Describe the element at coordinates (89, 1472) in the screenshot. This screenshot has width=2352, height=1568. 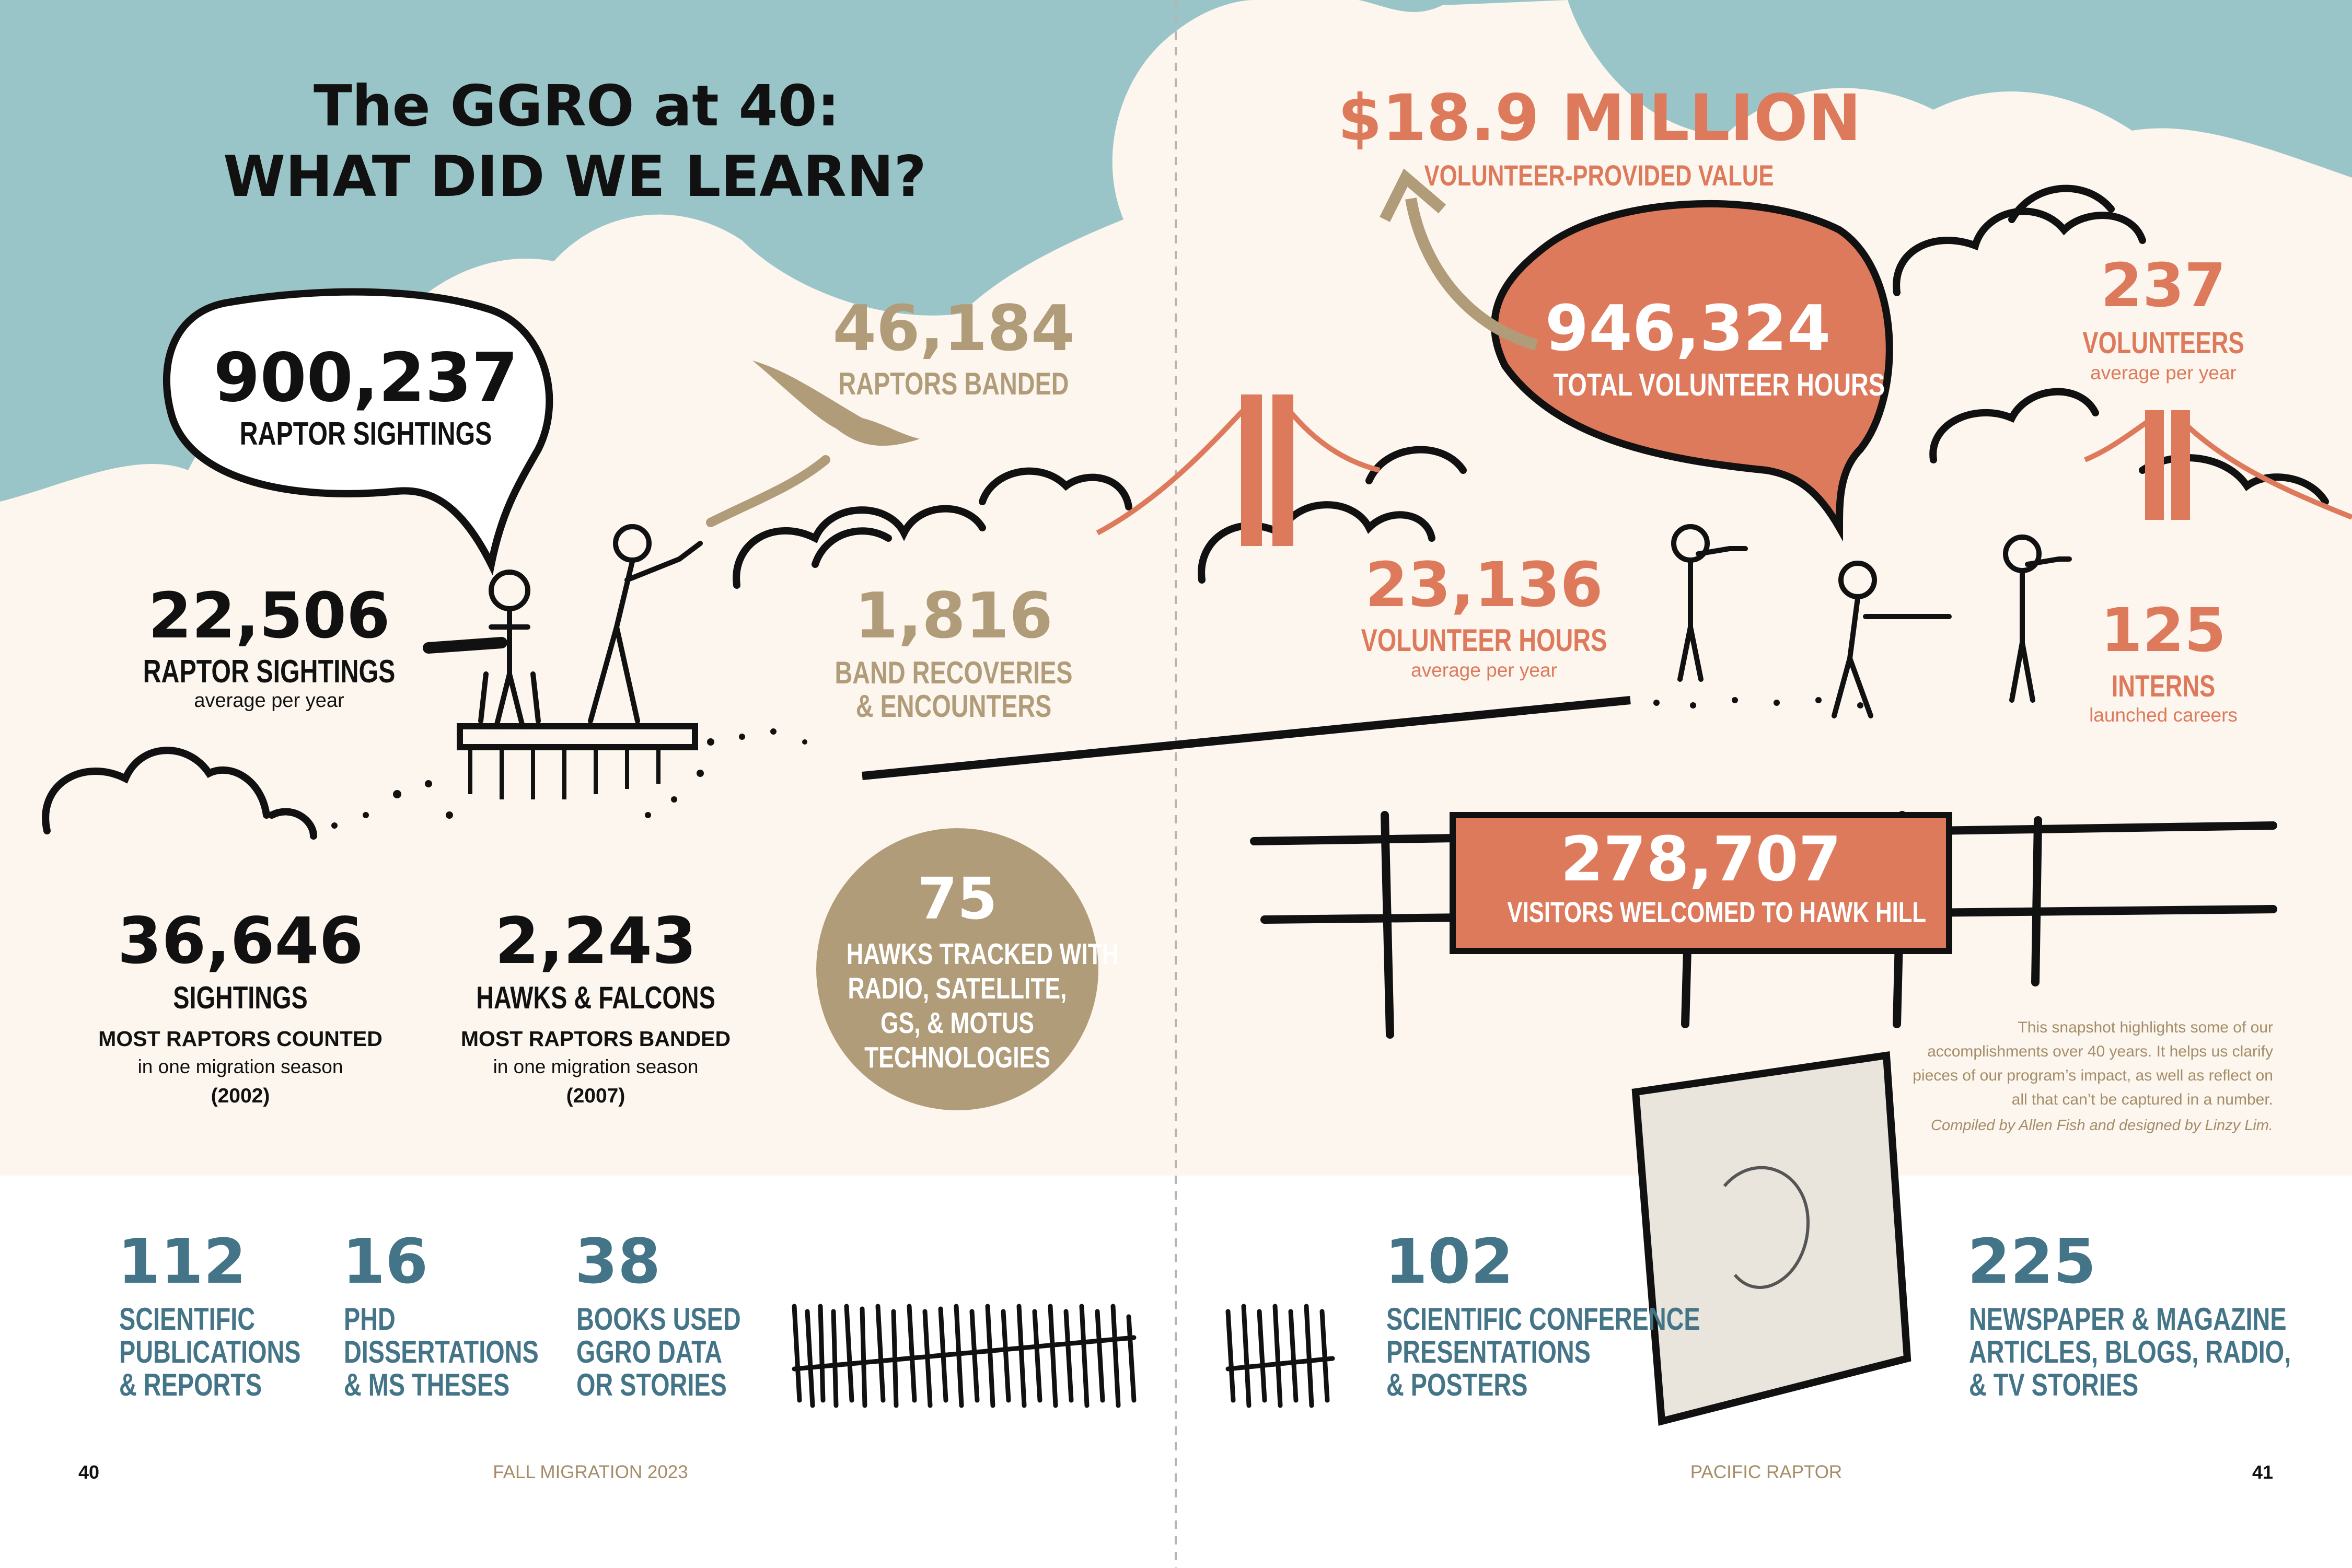
I see `page-number-left: 40` at that location.